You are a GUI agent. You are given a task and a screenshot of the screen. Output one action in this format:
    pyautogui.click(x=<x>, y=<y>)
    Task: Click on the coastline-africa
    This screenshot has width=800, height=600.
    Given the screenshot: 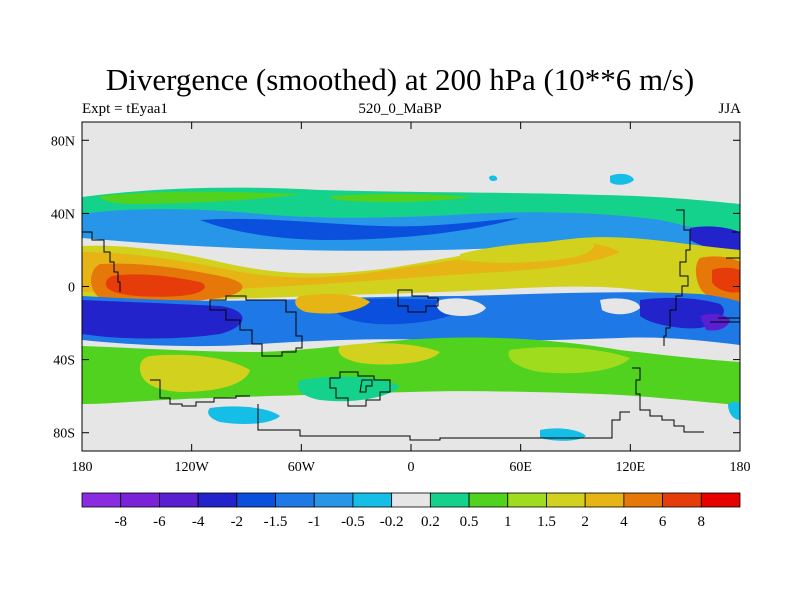 What is the action you would take?
    pyautogui.click(x=418, y=301)
    